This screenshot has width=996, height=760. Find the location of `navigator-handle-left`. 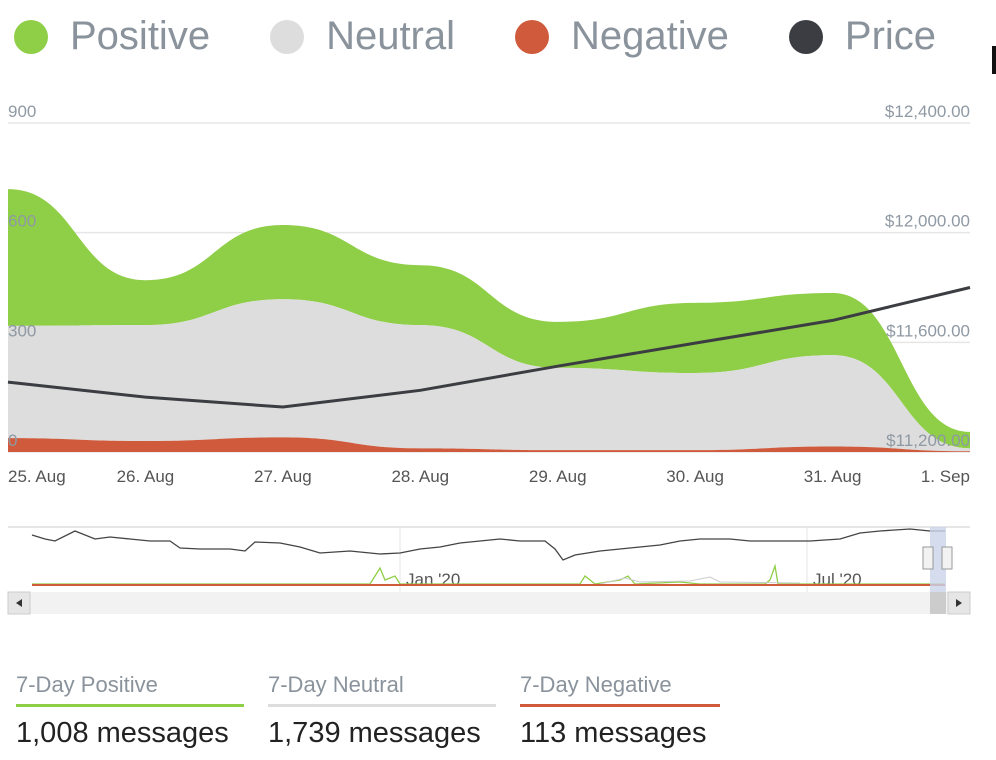

navigator-handle-left is located at coordinates (928, 558).